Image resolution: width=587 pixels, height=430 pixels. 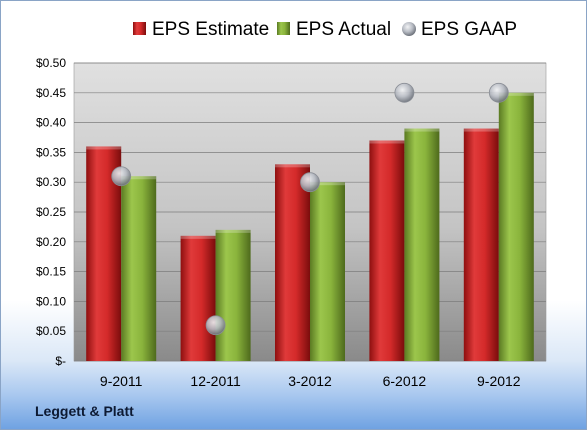 What do you see at coordinates (51, 93) in the screenshot?
I see `y-tick-label: $0.45` at bounding box center [51, 93].